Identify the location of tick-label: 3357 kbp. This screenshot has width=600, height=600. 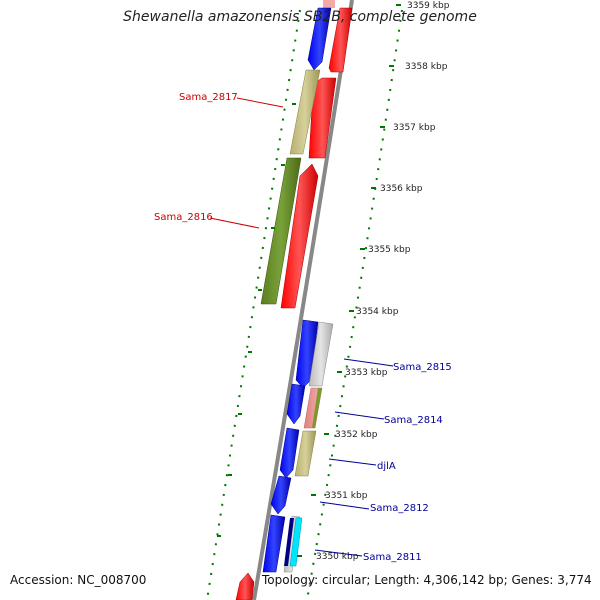
(414, 128).